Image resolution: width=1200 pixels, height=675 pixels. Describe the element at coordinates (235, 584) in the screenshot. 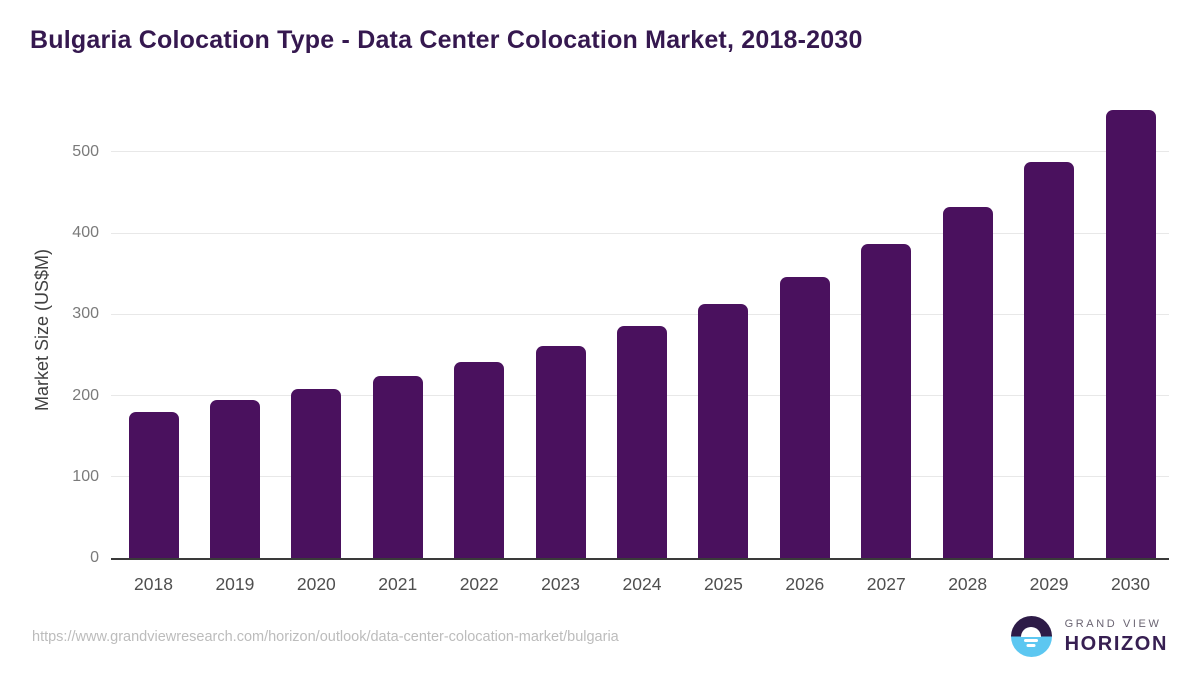

I see `x-tick-label-2019: 2019` at that location.